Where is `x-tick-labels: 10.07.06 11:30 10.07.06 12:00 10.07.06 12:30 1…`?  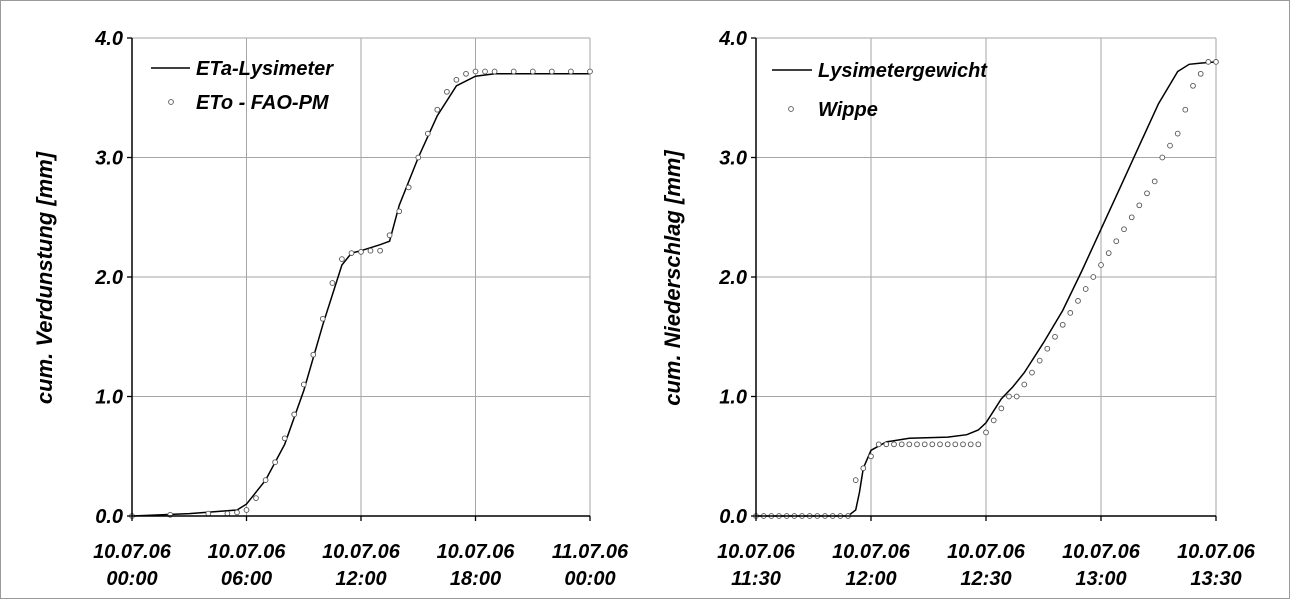
x-tick-labels: 10.07.06 11:30 10.07.06 12:00 10.07.06 12:30 1… is located at coordinates (986, 565).